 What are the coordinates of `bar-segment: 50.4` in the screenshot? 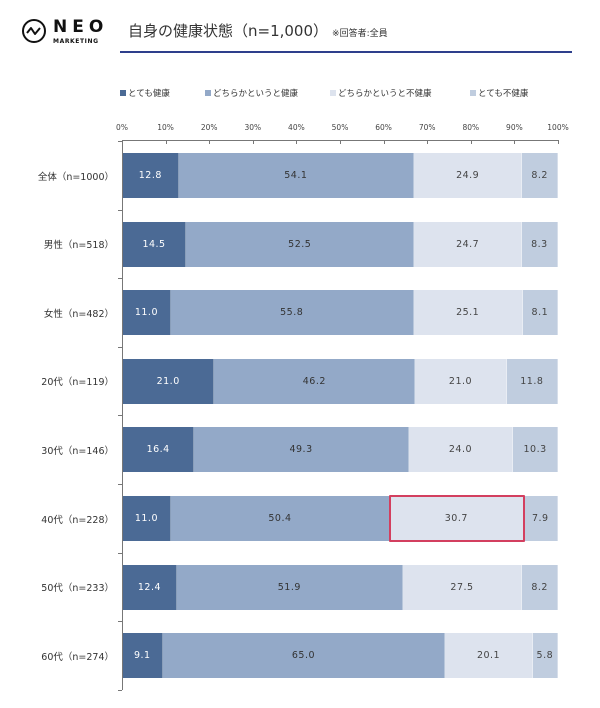 It's located at (280, 518).